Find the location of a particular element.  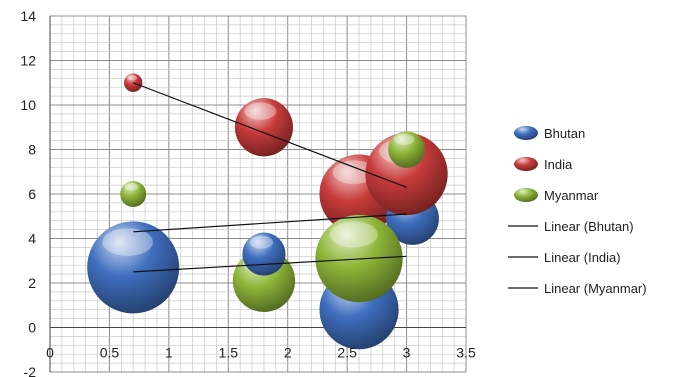

x-tick-label: 1.5 is located at coordinates (229, 353).